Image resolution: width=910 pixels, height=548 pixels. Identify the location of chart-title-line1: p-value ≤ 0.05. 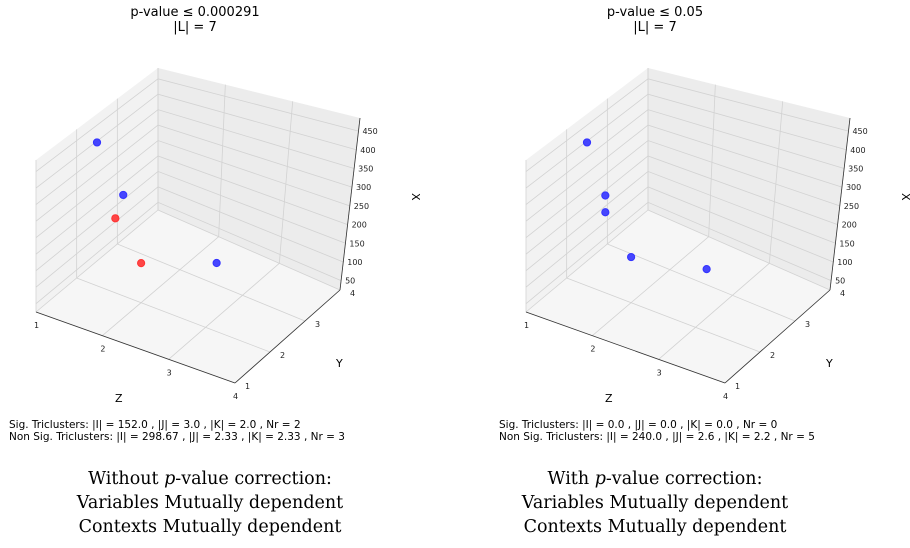
(655, 12).